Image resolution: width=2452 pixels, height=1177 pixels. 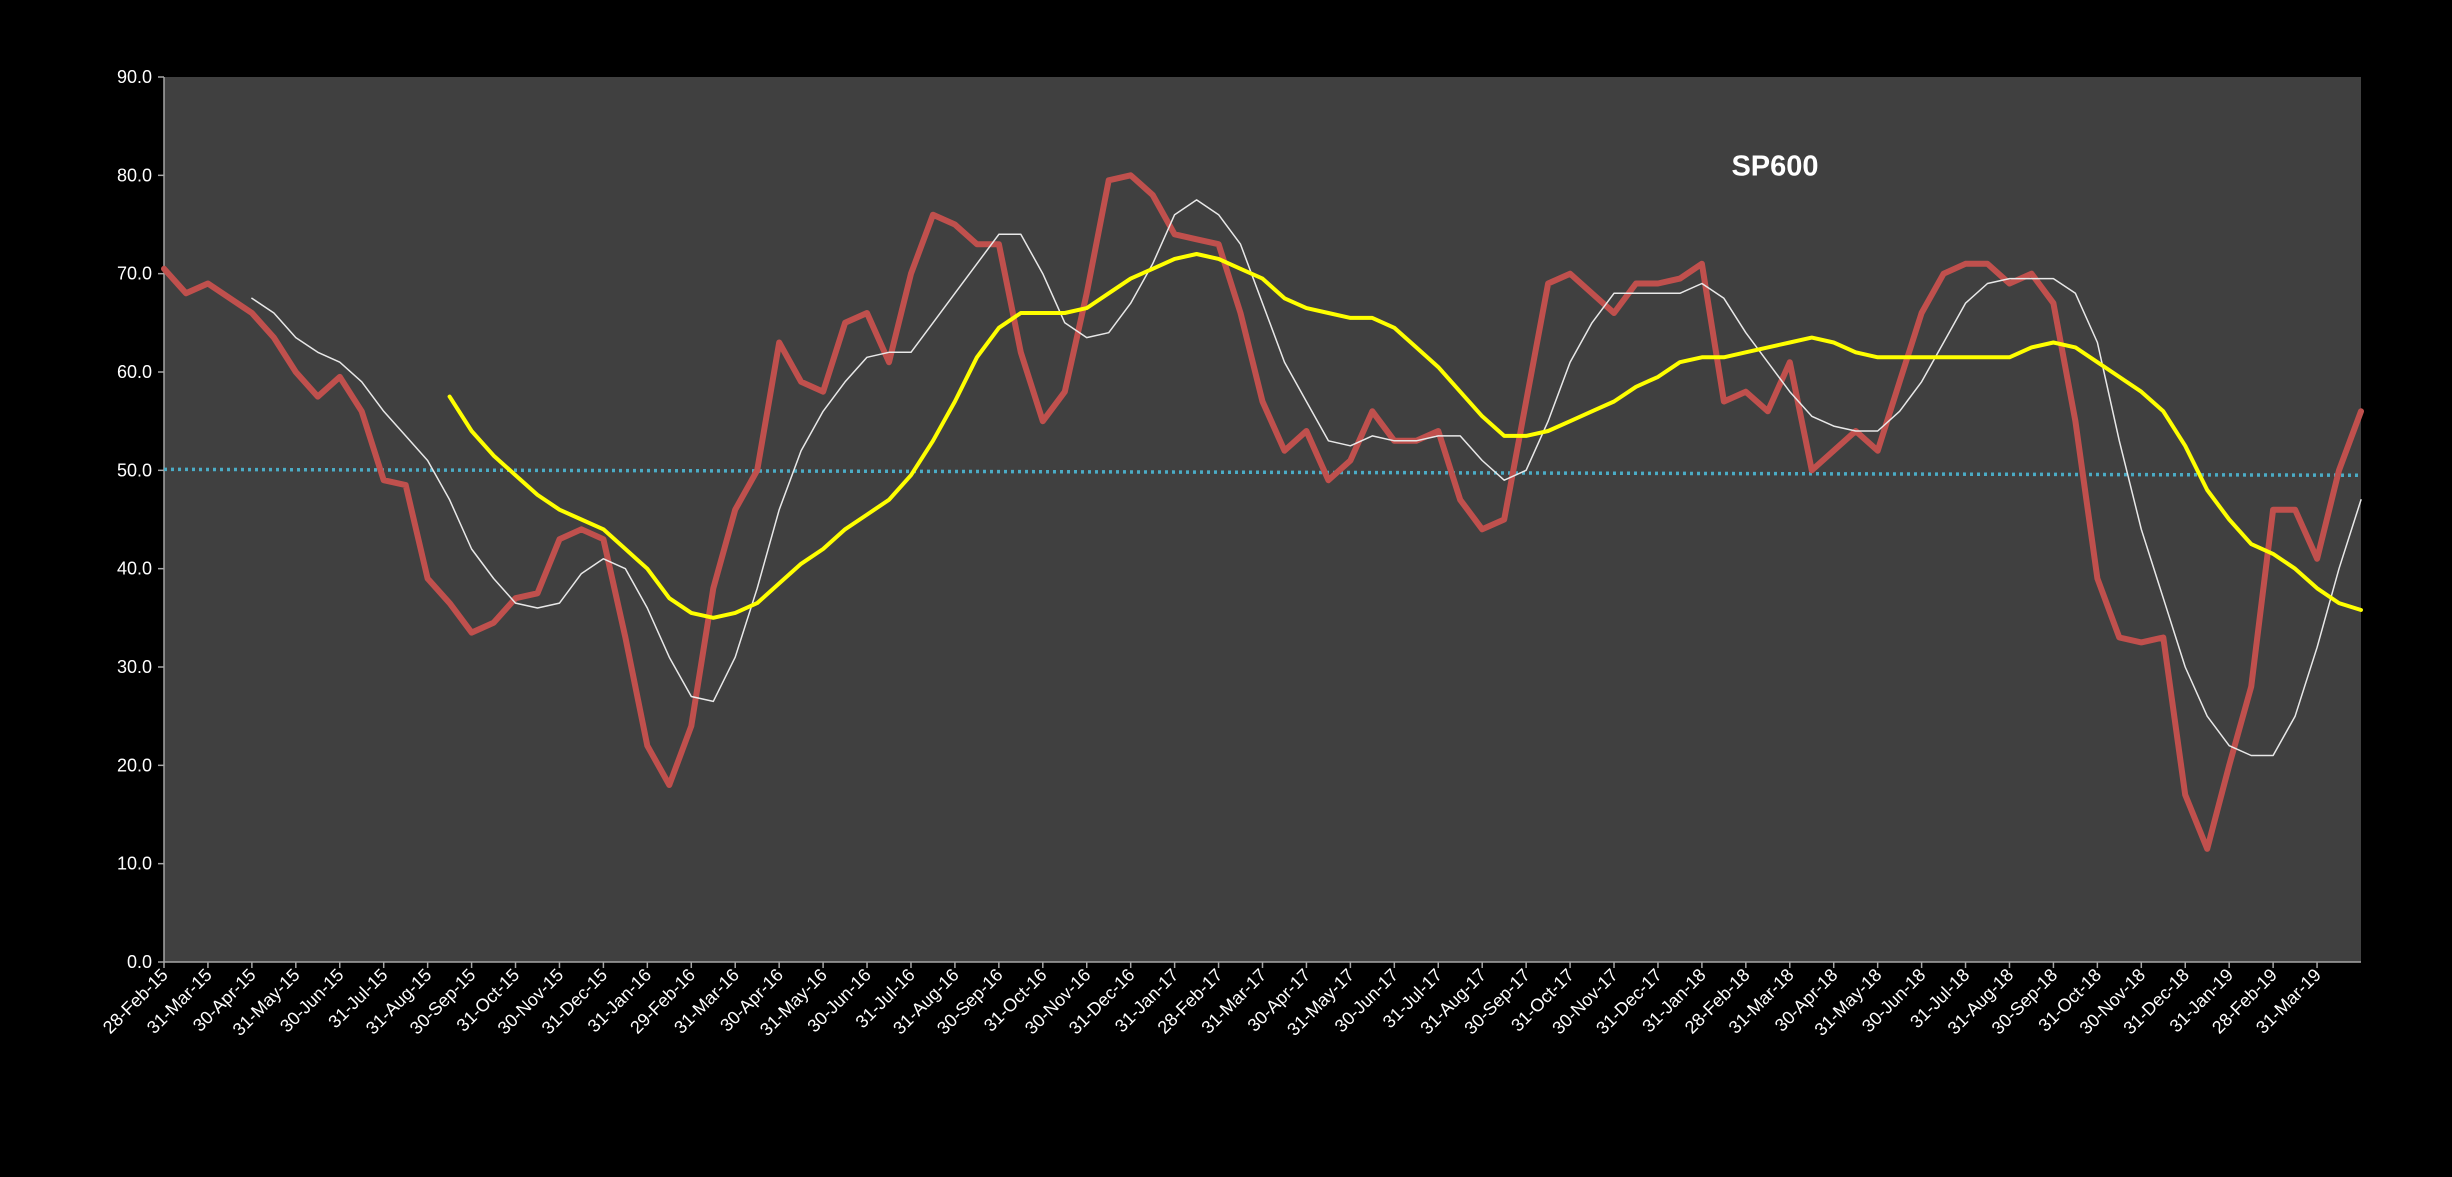 What do you see at coordinates (139, 962) in the screenshot?
I see `y-tick-label: 0.0` at bounding box center [139, 962].